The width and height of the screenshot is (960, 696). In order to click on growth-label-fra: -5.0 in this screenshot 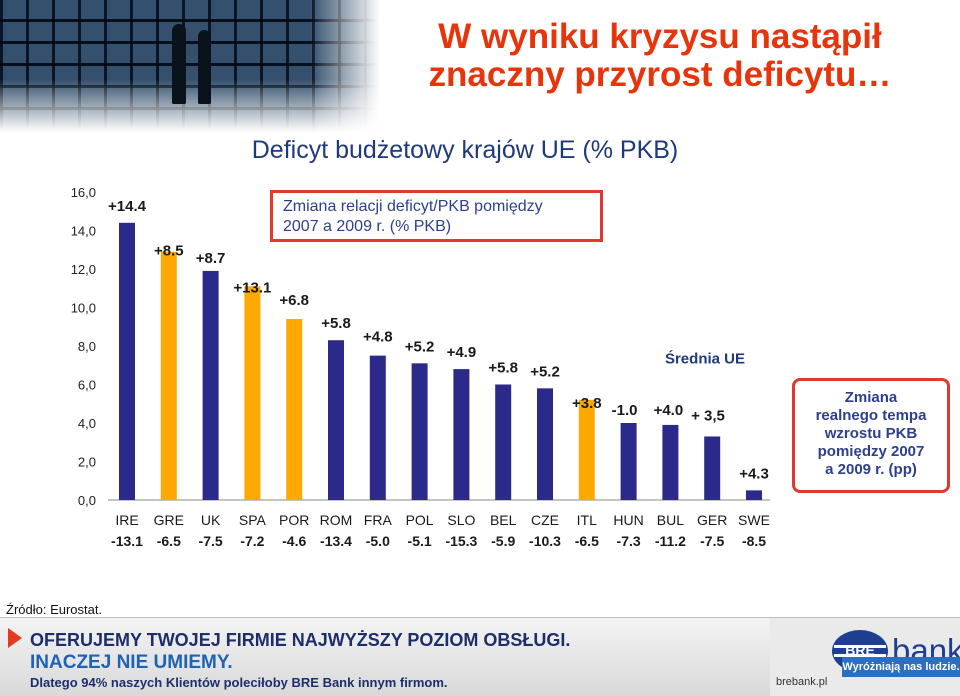, I will do `click(378, 541)`.